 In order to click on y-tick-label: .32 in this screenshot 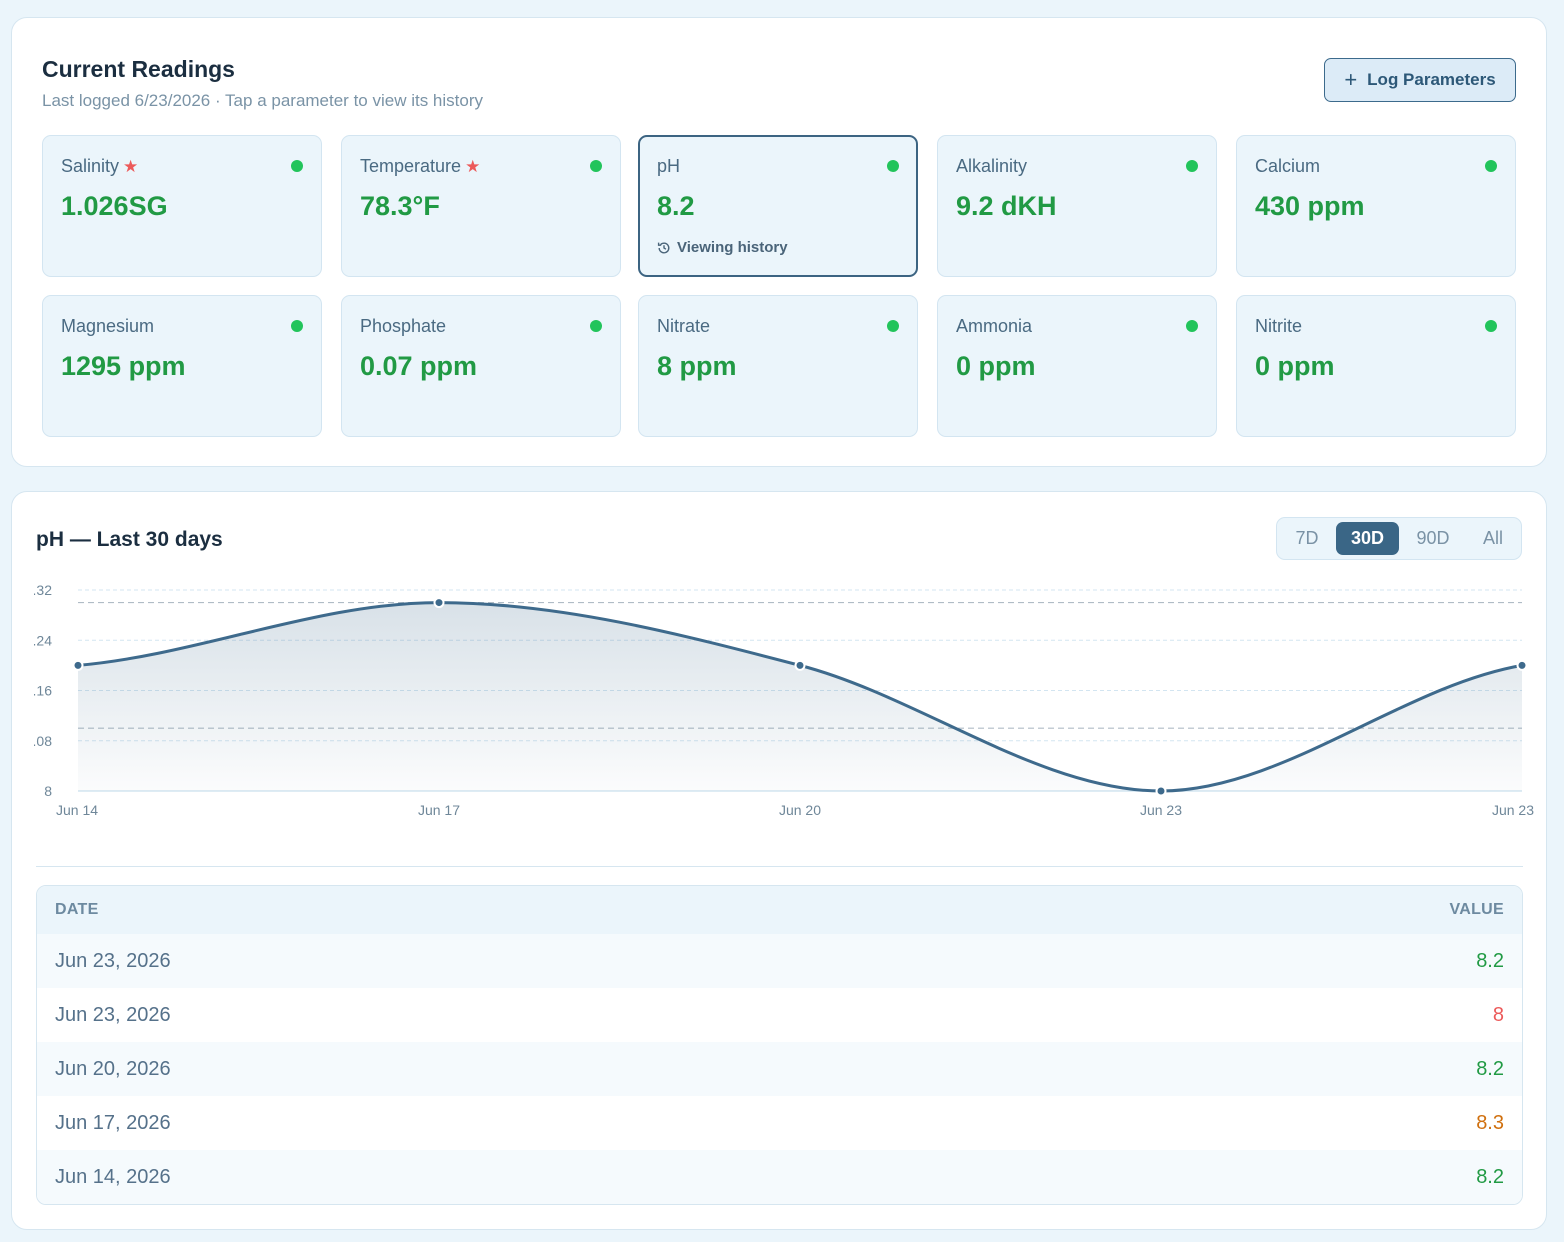, I will do `click(43, 590)`.